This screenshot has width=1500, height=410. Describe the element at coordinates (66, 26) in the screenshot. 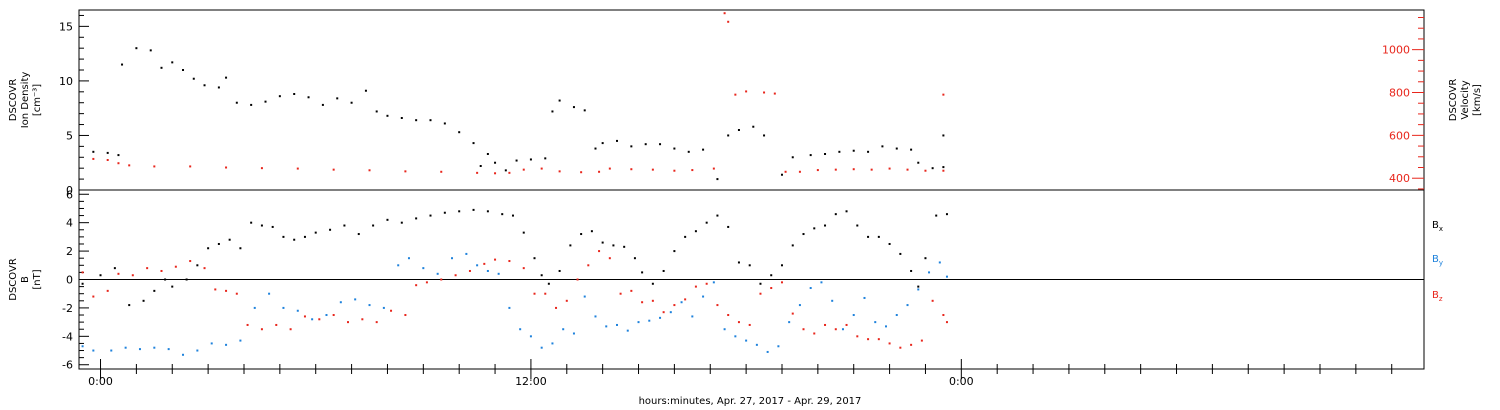

I see `density-tick-label: 15` at that location.